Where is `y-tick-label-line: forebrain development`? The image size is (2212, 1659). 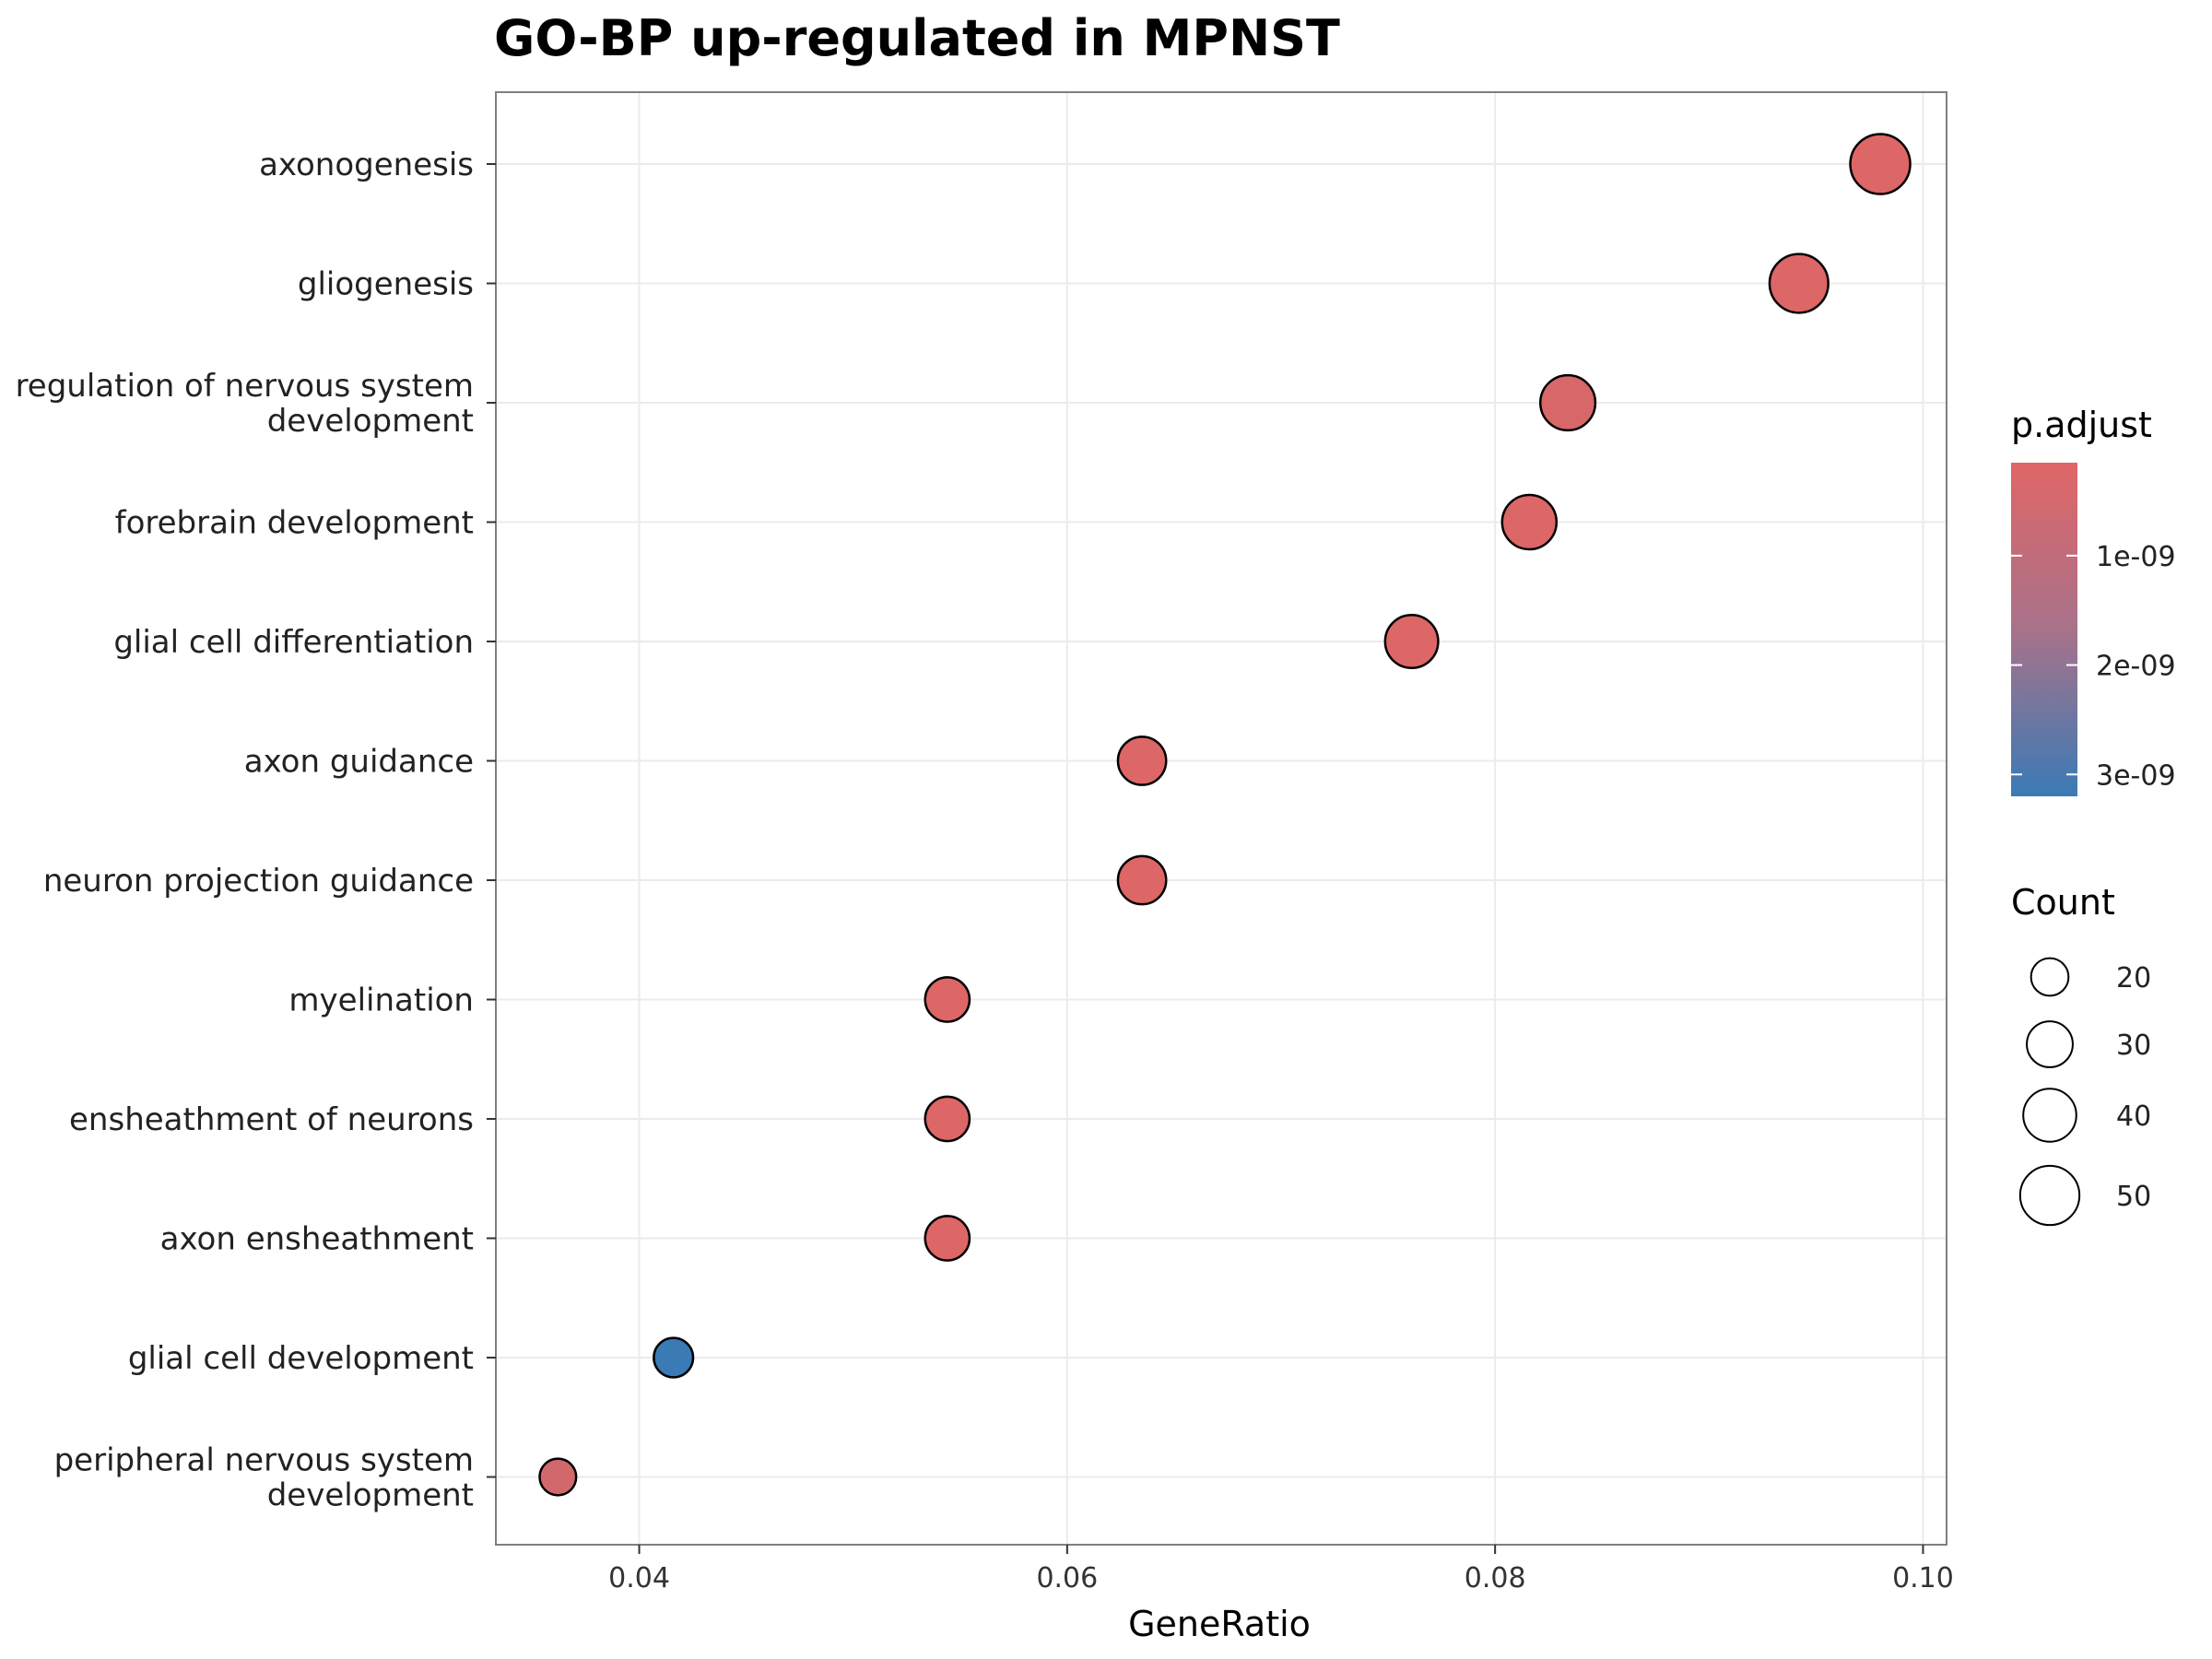
y-tick-label-line: forebrain development is located at coordinates (294, 523).